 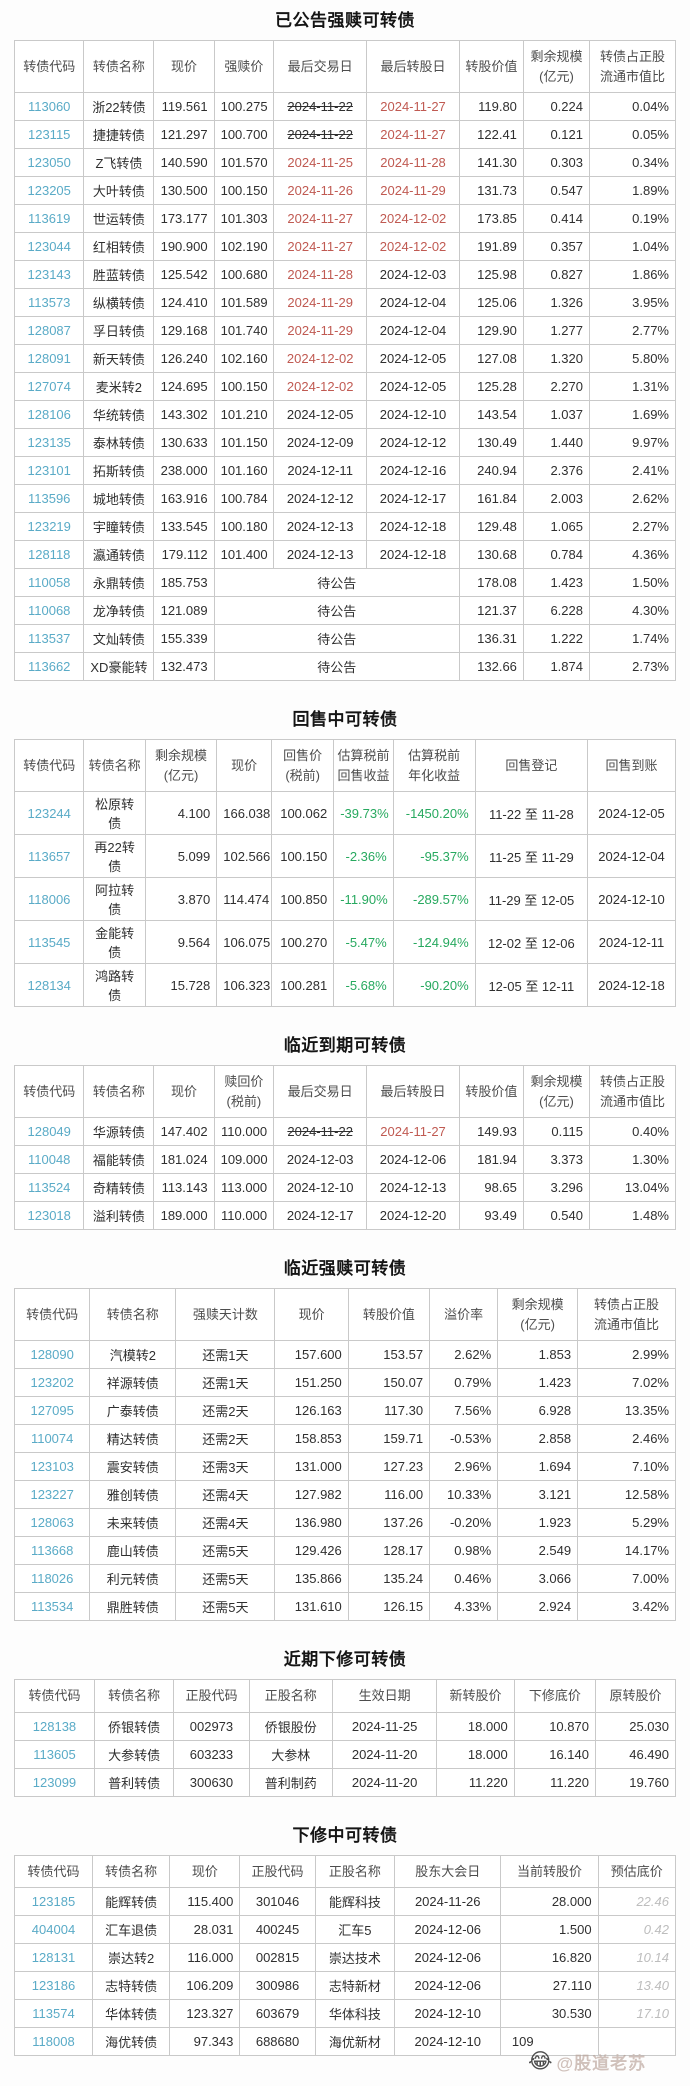 I want to click on bond-code-link: 113534, so click(x=52, y=1606).